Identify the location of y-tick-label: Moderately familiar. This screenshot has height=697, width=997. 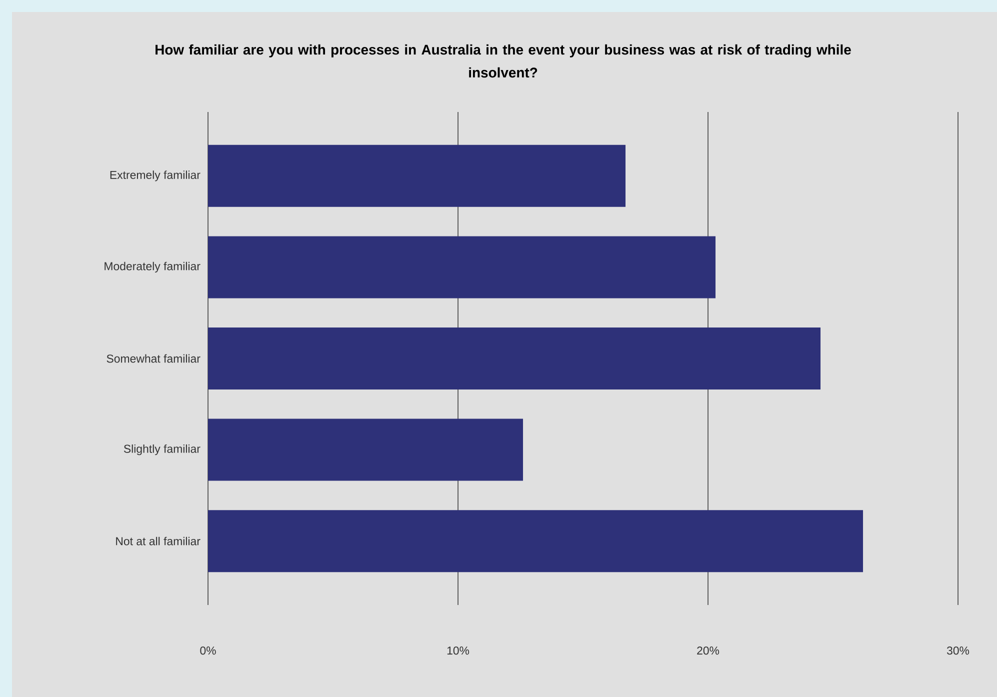
(152, 267).